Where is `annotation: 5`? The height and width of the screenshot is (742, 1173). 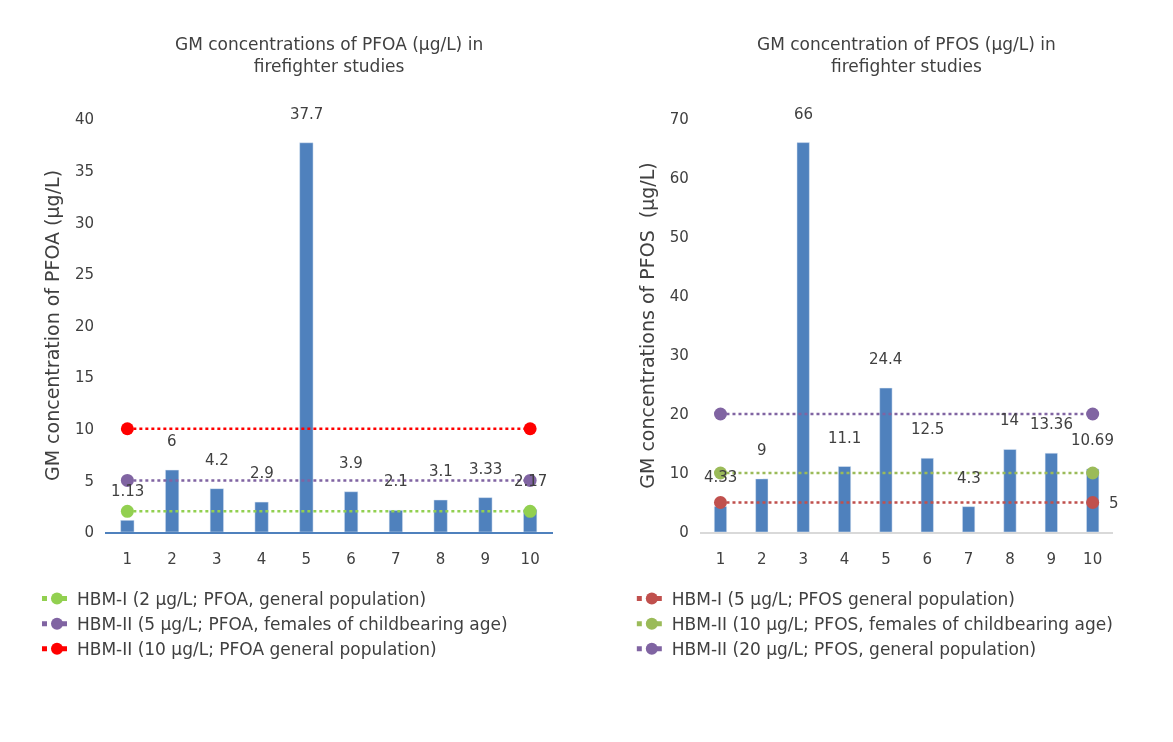 annotation: 5 is located at coordinates (1114, 503).